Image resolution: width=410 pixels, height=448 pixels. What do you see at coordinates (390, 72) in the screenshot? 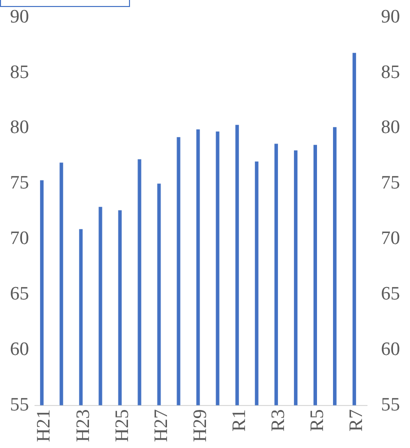
I see `y2-tick-label: 85` at bounding box center [390, 72].